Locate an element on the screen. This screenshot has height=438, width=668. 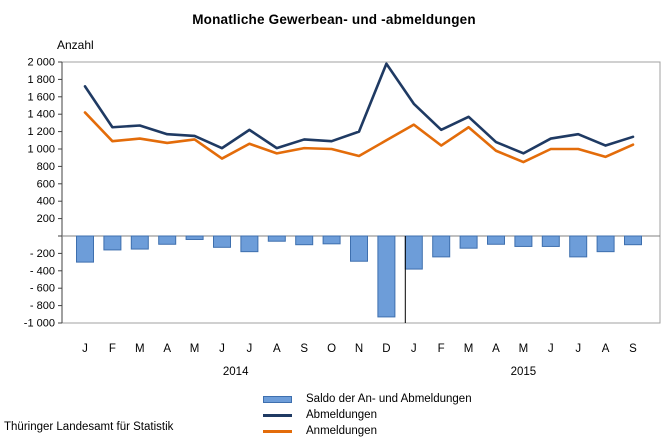
abmeldungen-swatch-icon is located at coordinates (277, 415).